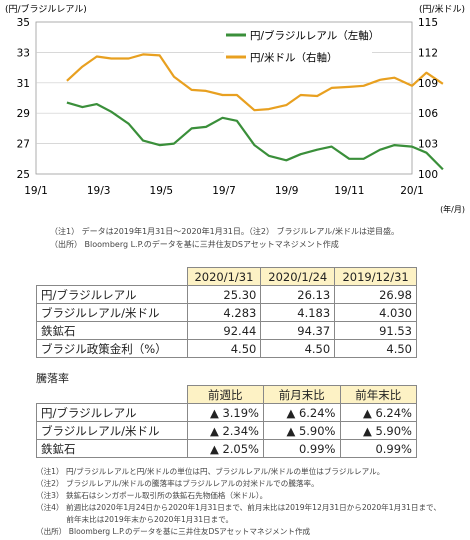 The height and width of the screenshot is (540, 470). What do you see at coordinates (375, 312) in the screenshot?
I see `table-cell: 4.030` at bounding box center [375, 312].